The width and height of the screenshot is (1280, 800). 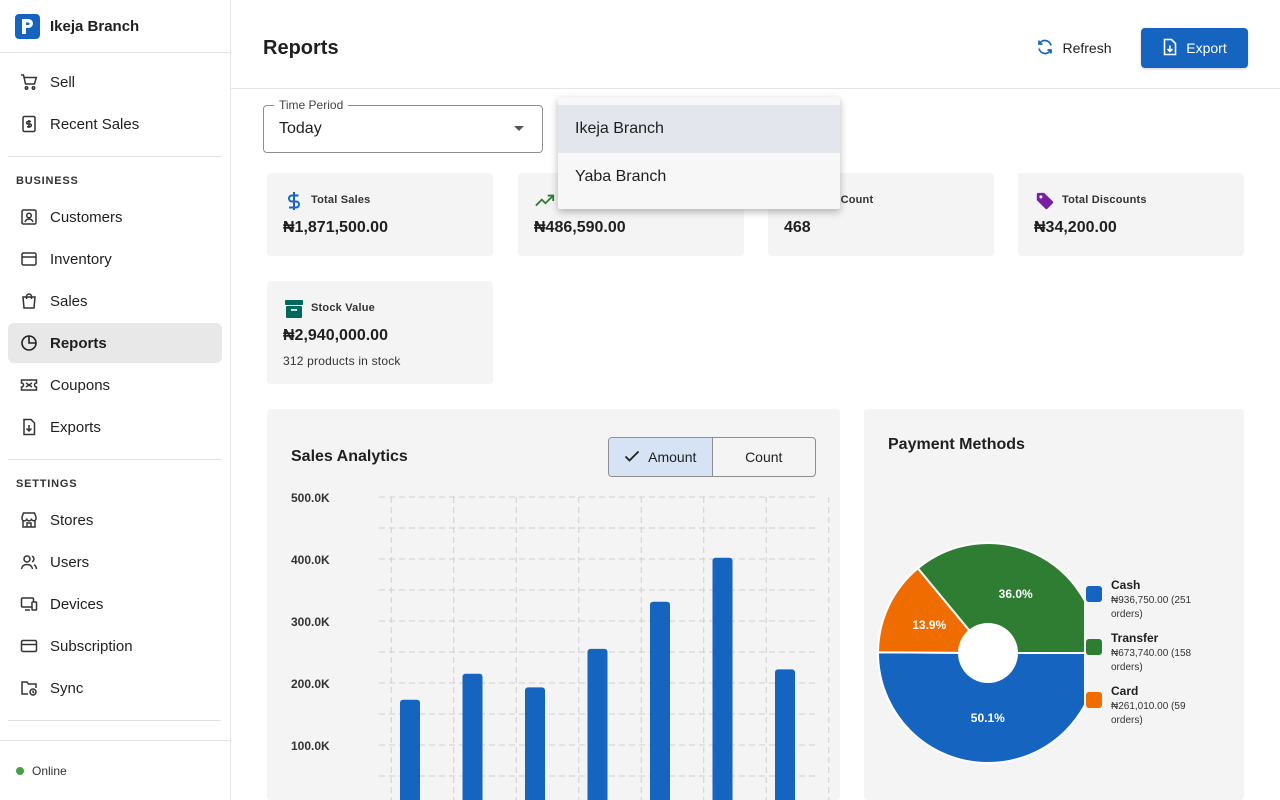 I want to click on export-file-icon, so click(x=1170, y=48).